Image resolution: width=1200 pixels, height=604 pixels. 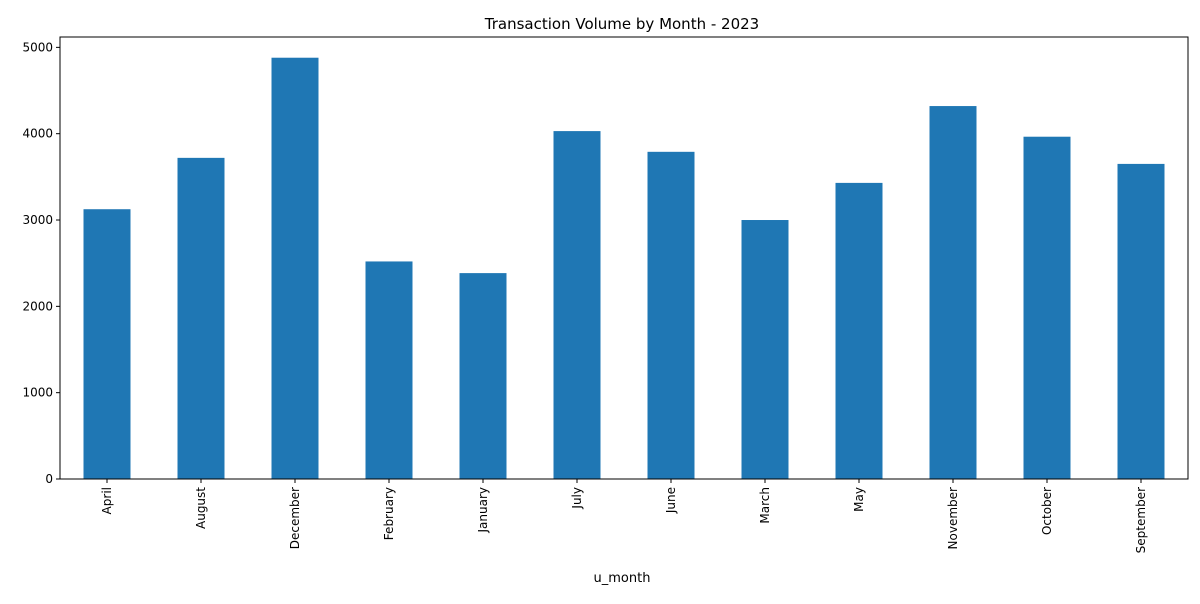 What do you see at coordinates (953, 292) in the screenshot?
I see `bar-november` at bounding box center [953, 292].